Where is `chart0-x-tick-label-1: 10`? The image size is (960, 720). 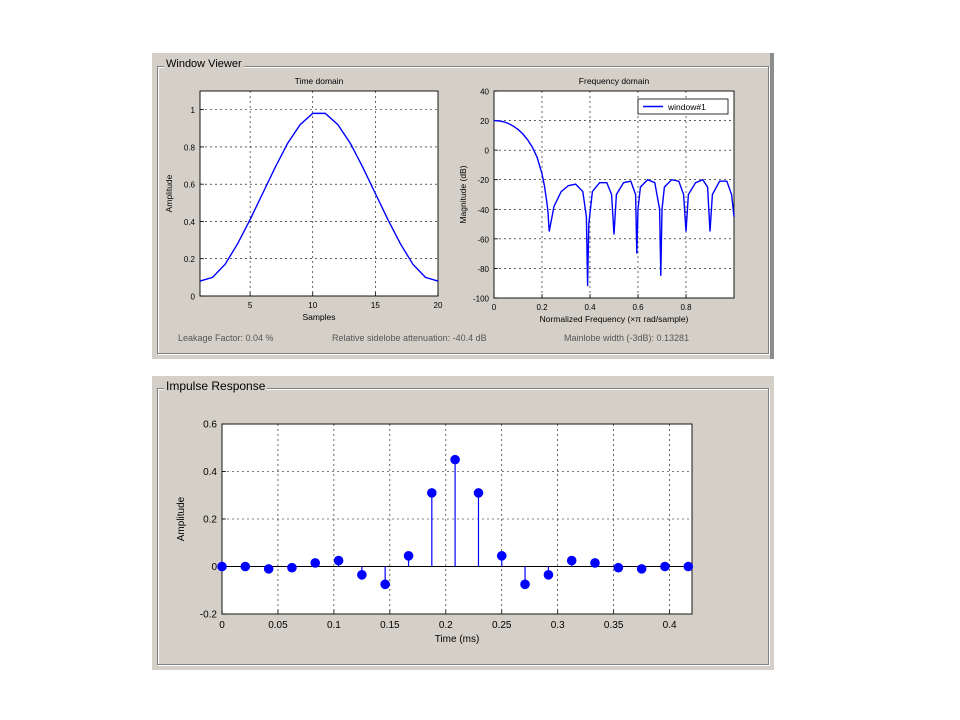 chart0-x-tick-label-1: 10 is located at coordinates (312, 305).